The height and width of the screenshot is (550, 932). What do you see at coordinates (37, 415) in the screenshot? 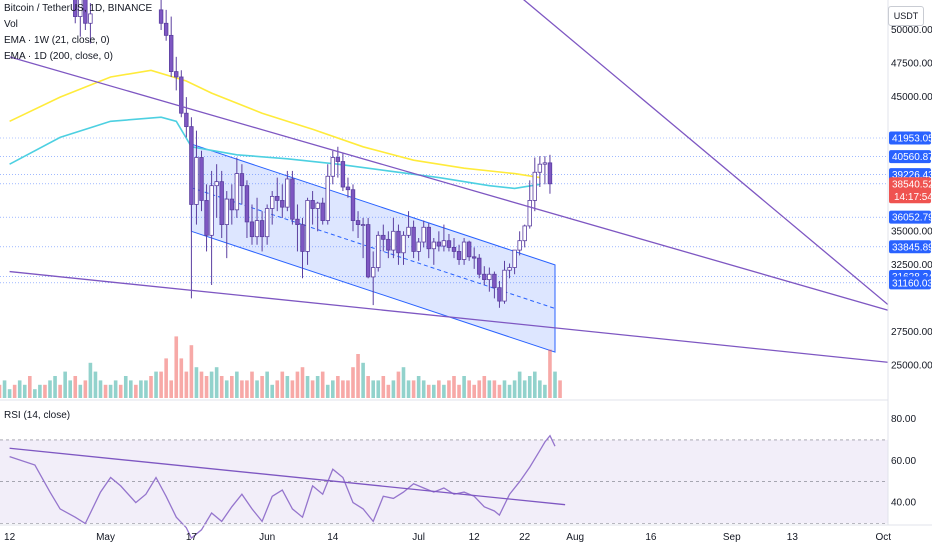
I see `legend-rsi: RSI (14, close)` at bounding box center [37, 415].